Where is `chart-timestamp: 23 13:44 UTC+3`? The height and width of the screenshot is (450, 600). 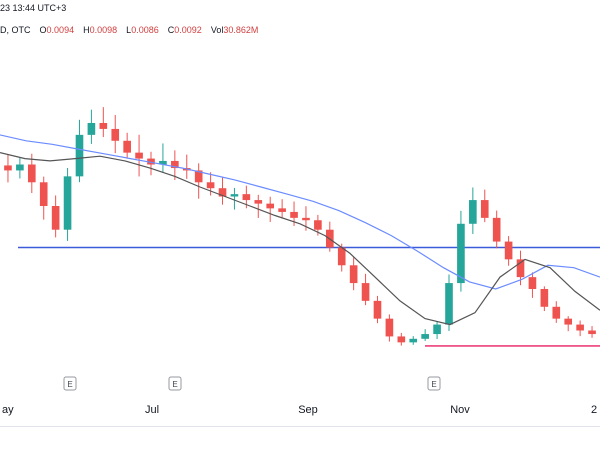 chart-timestamp: 23 13:44 UTC+3 is located at coordinates (300, 8).